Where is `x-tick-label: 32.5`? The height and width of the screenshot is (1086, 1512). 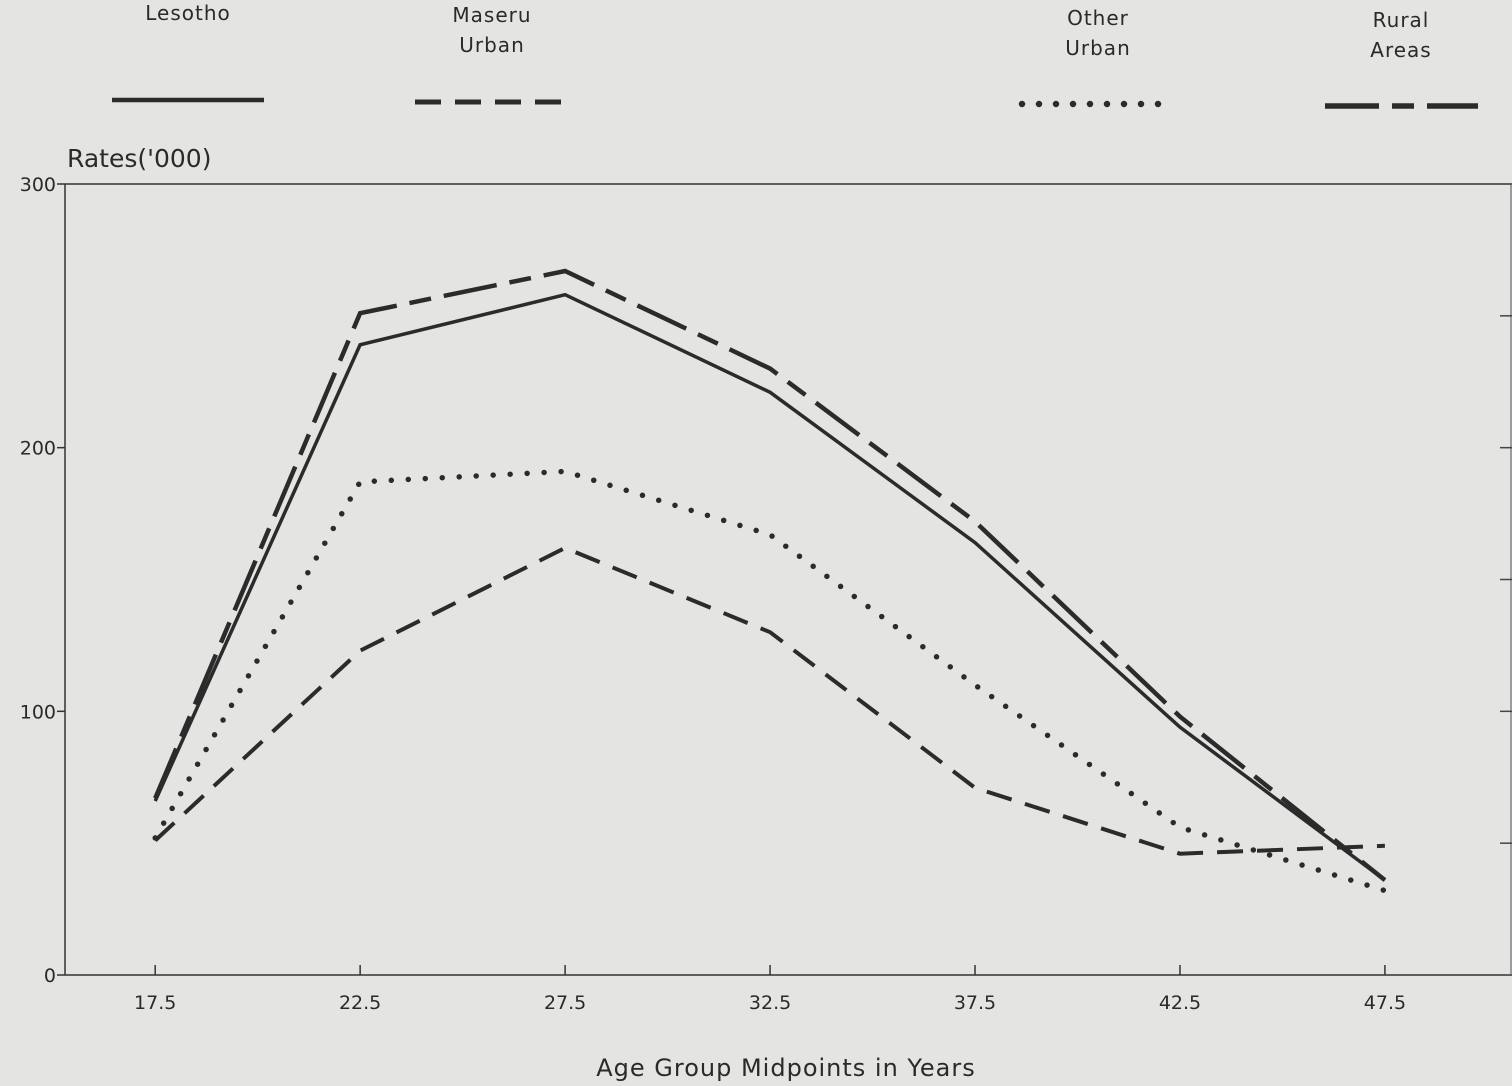
x-tick-label: 32.5 is located at coordinates (770, 1003).